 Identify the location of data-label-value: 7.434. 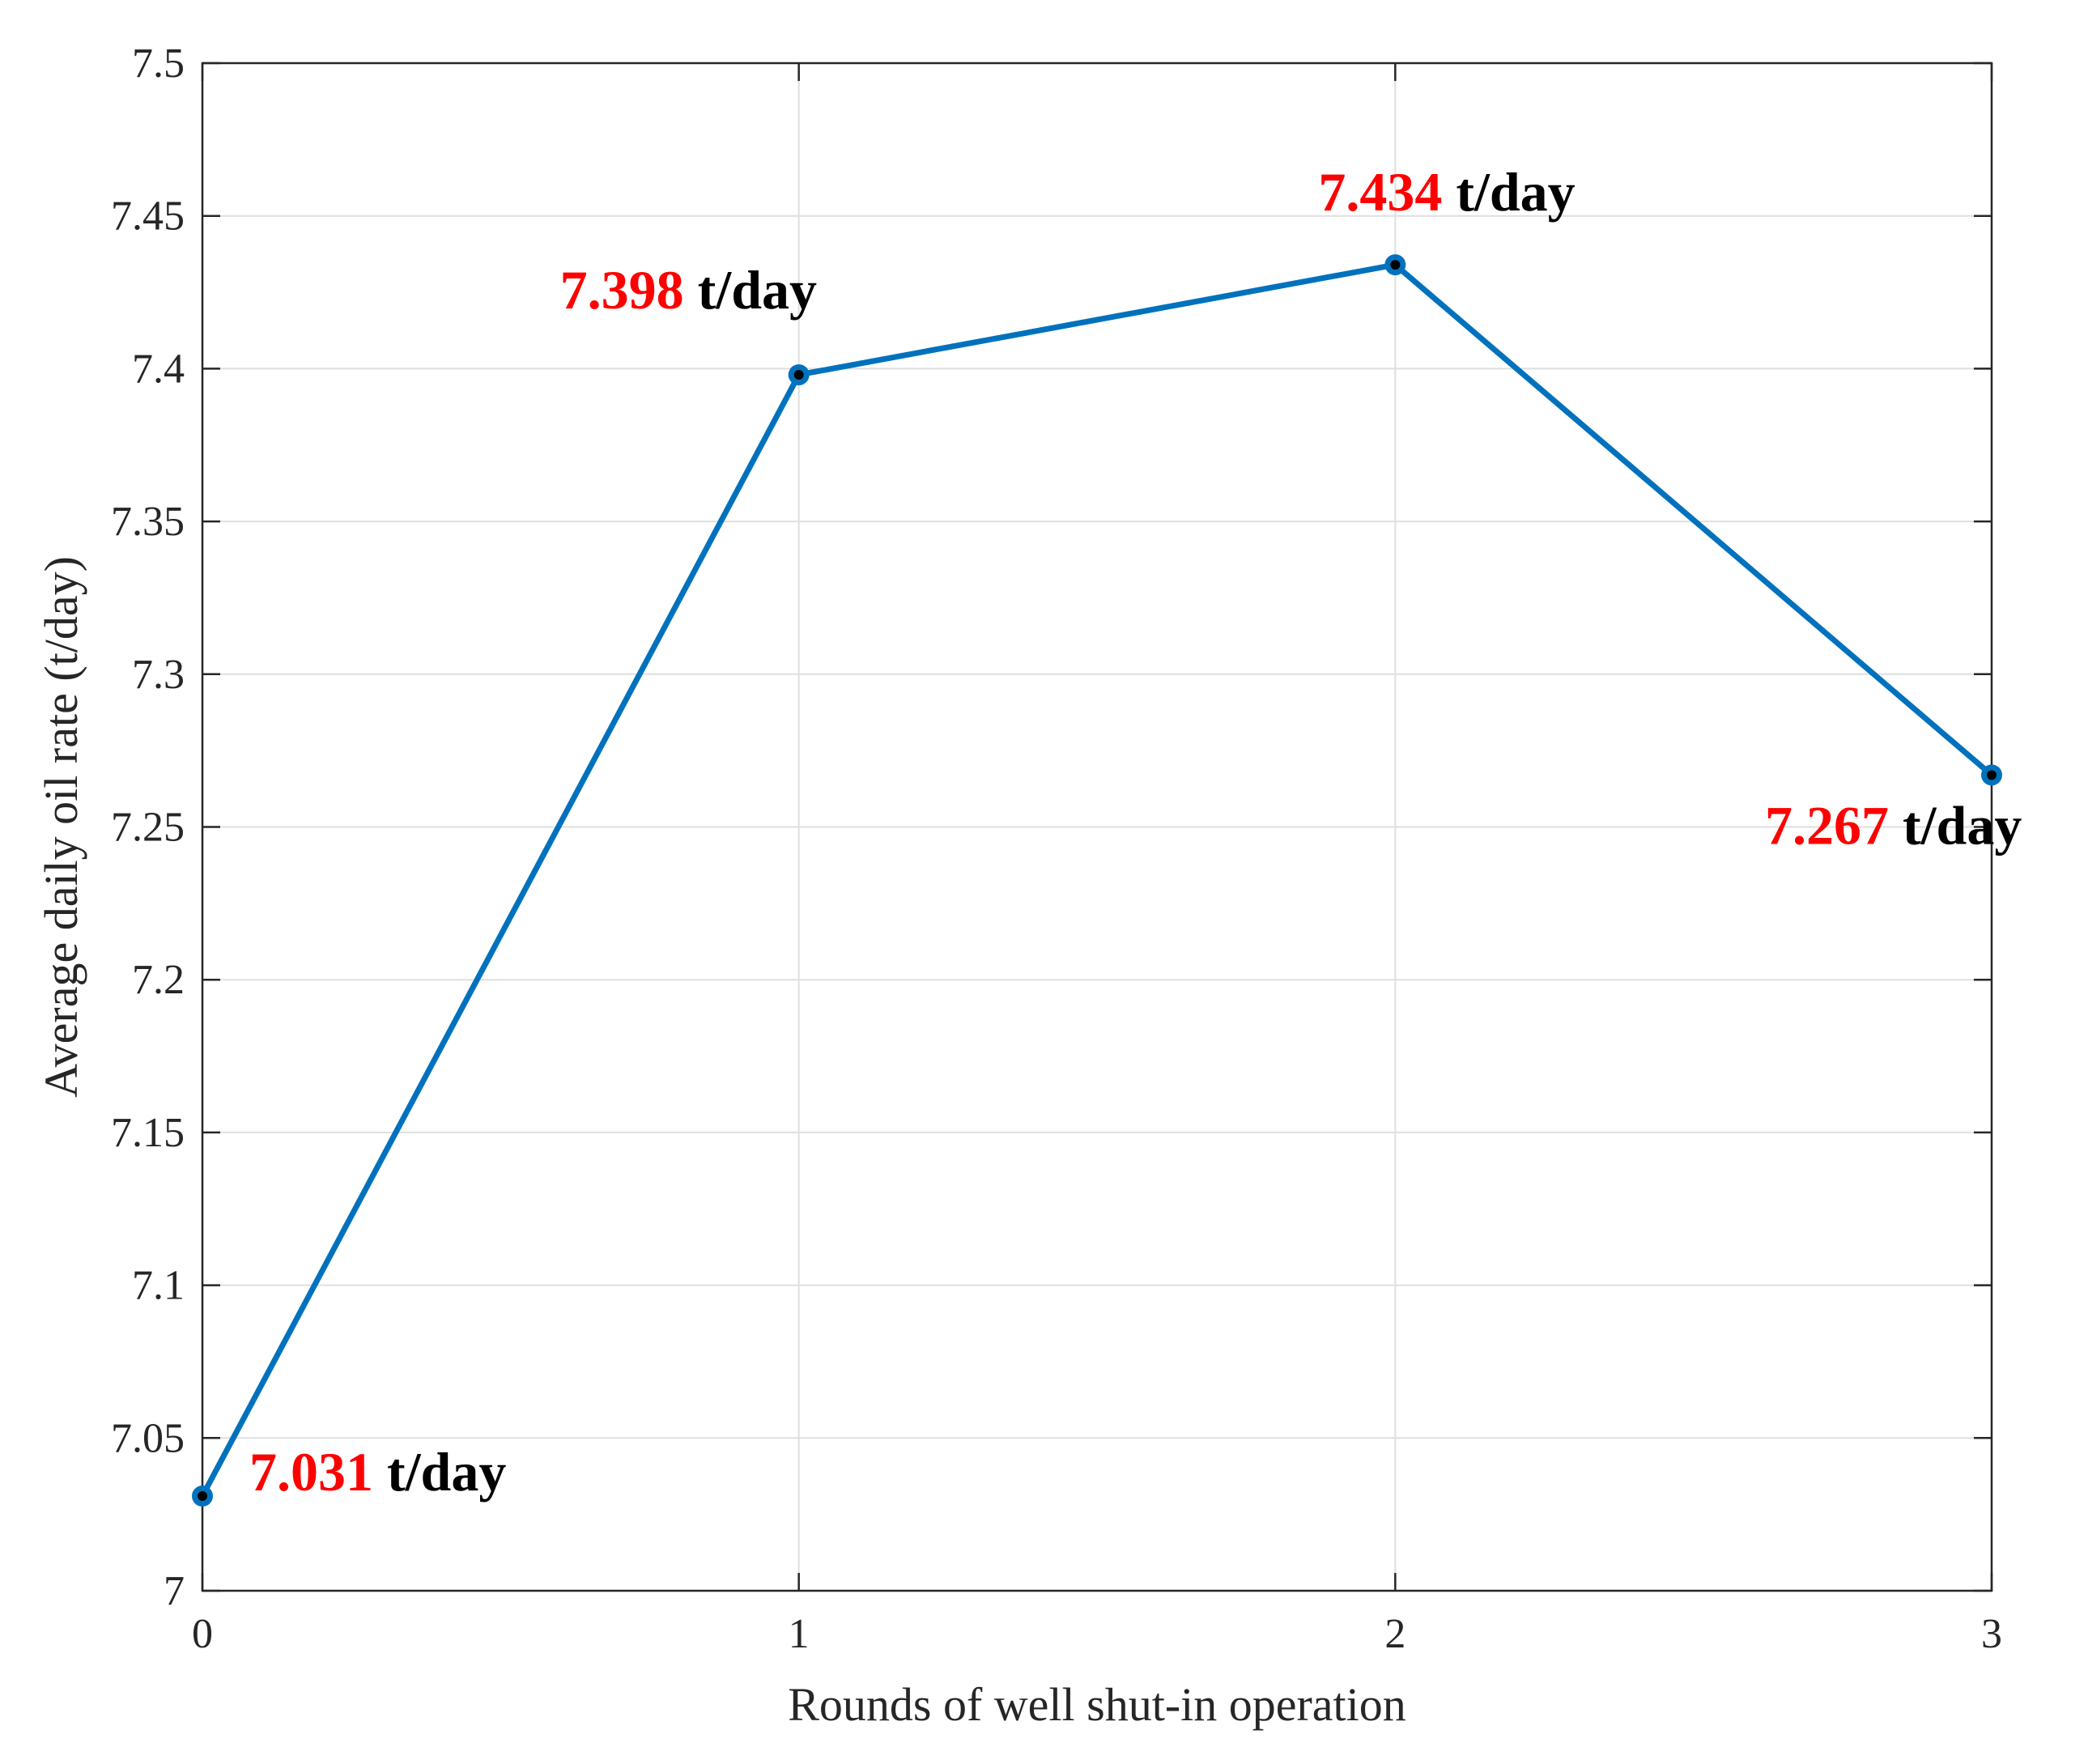
(1380, 192).